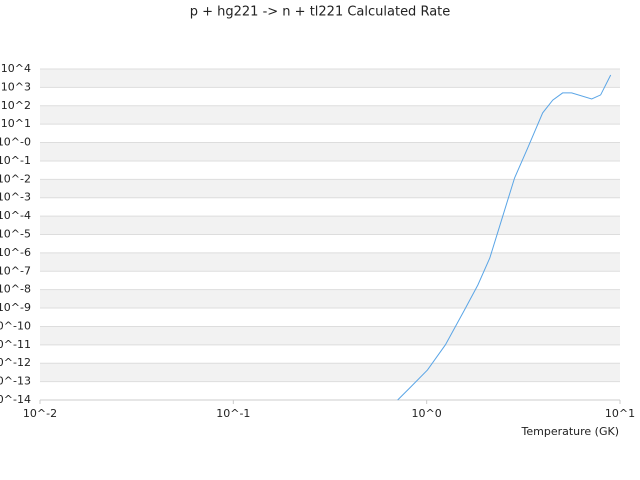 The width and height of the screenshot is (640, 480). I want to click on y-tick-label: 10^-8, so click(15, 289).